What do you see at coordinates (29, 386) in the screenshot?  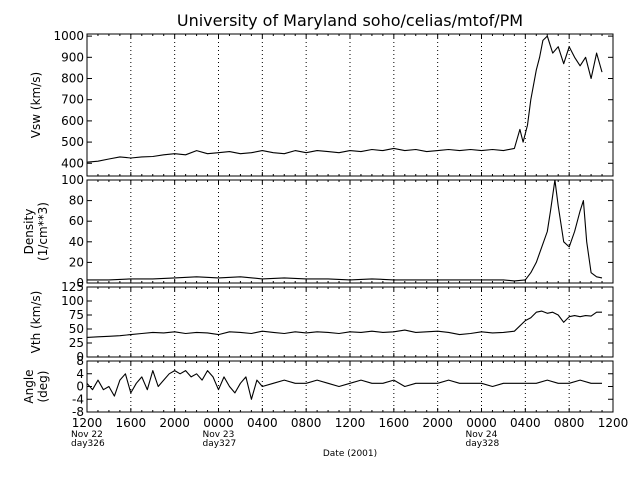 I see `y-axis-label: Angle` at bounding box center [29, 386].